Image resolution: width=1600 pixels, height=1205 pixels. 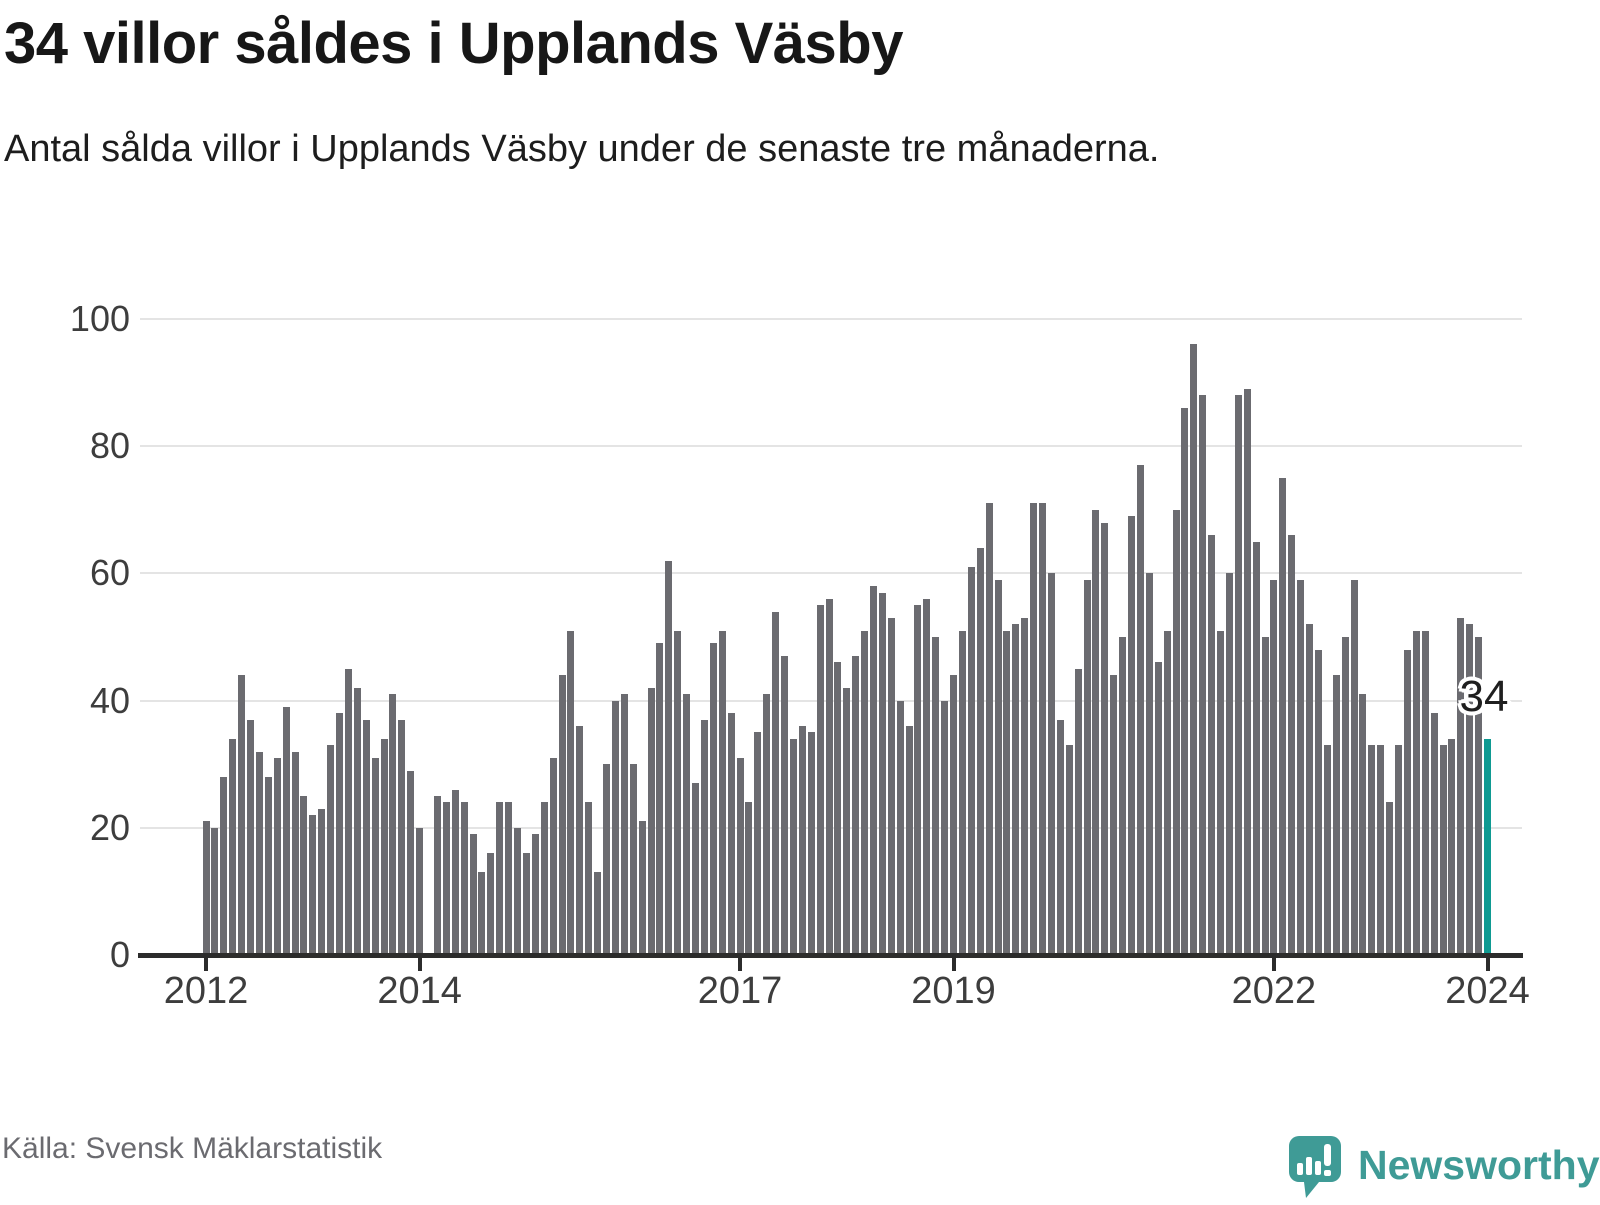 What do you see at coordinates (1273, 964) in the screenshot?
I see `x-tick-2022` at bounding box center [1273, 964].